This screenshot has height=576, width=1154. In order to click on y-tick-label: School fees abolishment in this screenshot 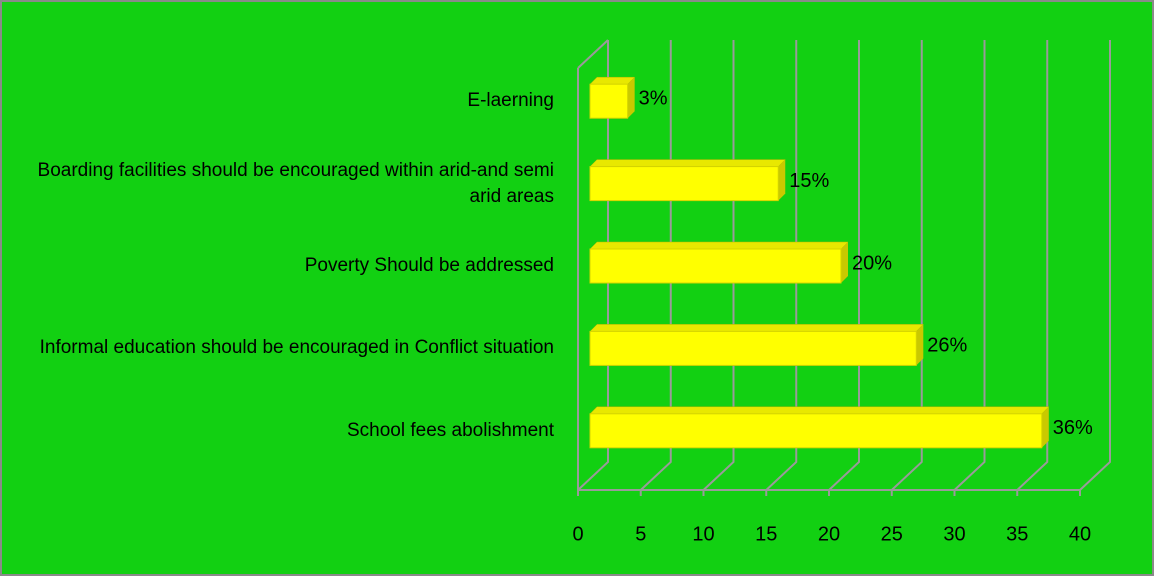, I will do `click(450, 430)`.